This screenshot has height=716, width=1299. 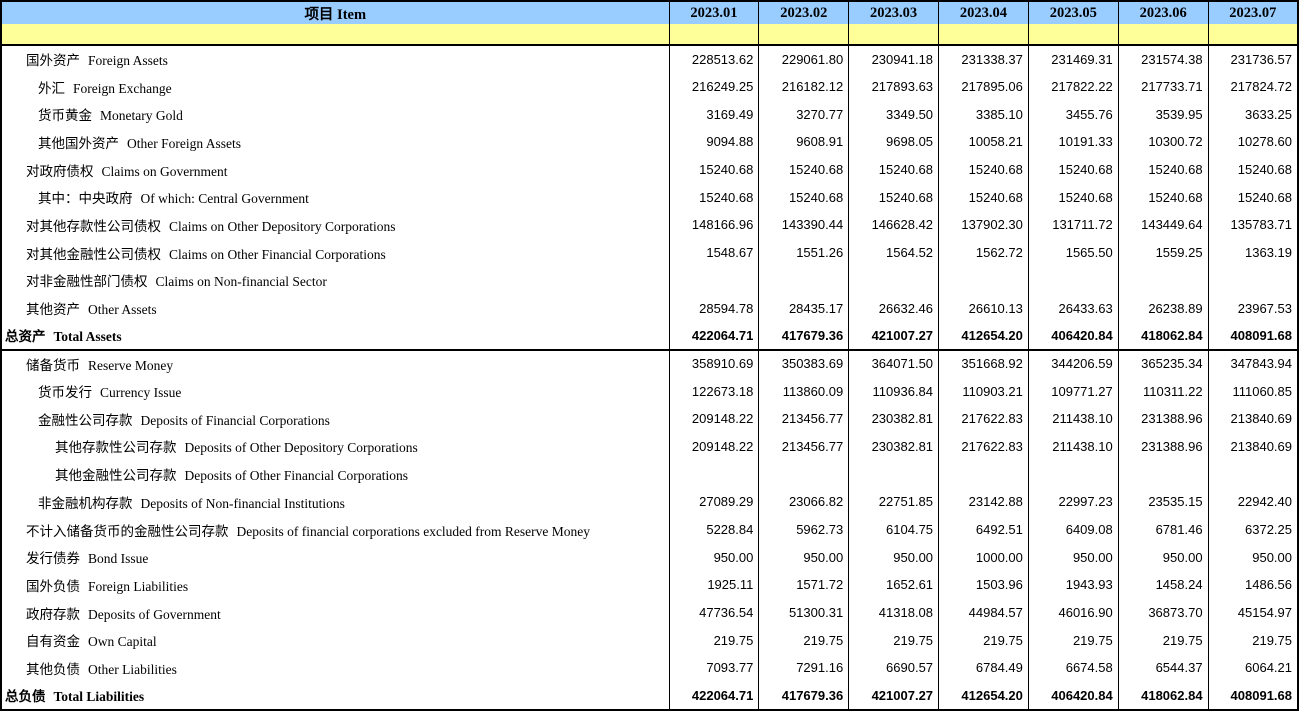 What do you see at coordinates (85, 503) in the screenshot?
I see `row-label-cn: 非金融机构存款` at bounding box center [85, 503].